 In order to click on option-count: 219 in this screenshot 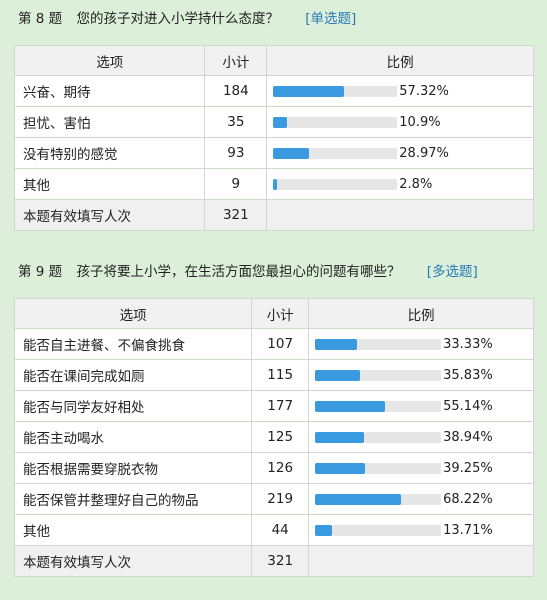, I will do `click(280, 499)`.